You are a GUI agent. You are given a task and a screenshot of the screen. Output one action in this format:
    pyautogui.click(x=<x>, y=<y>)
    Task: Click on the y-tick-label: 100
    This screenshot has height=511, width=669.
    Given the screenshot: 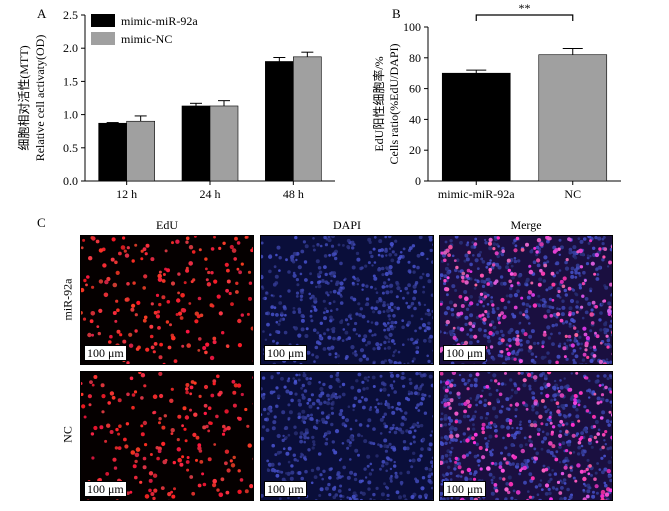 What is the action you would take?
    pyautogui.click(x=412, y=27)
    